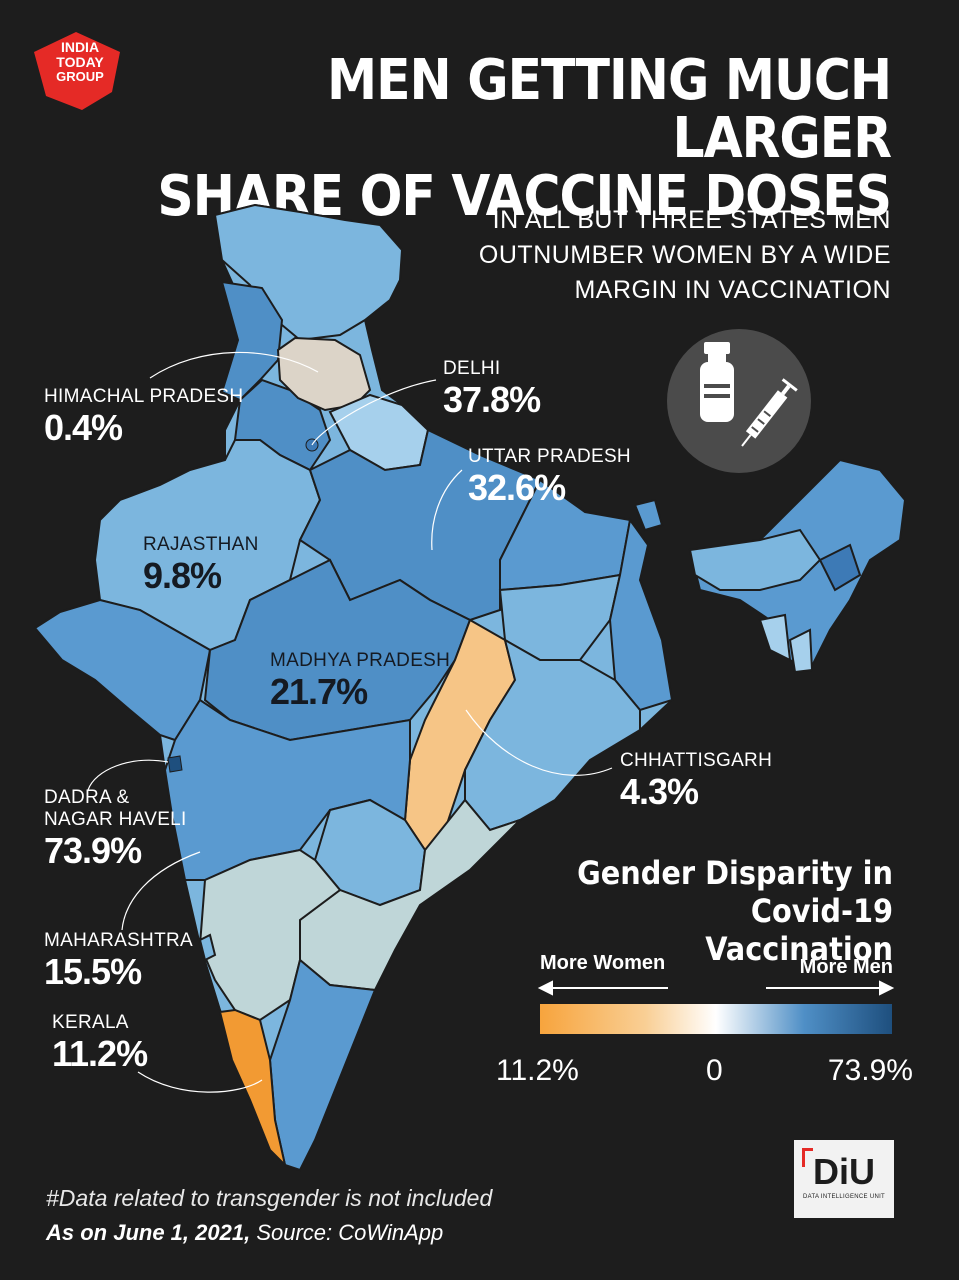  Describe the element at coordinates (684, 255) in the screenshot. I see `subtitle-line-2: OUTNUMBER WOMEN BY A WIDE` at that location.